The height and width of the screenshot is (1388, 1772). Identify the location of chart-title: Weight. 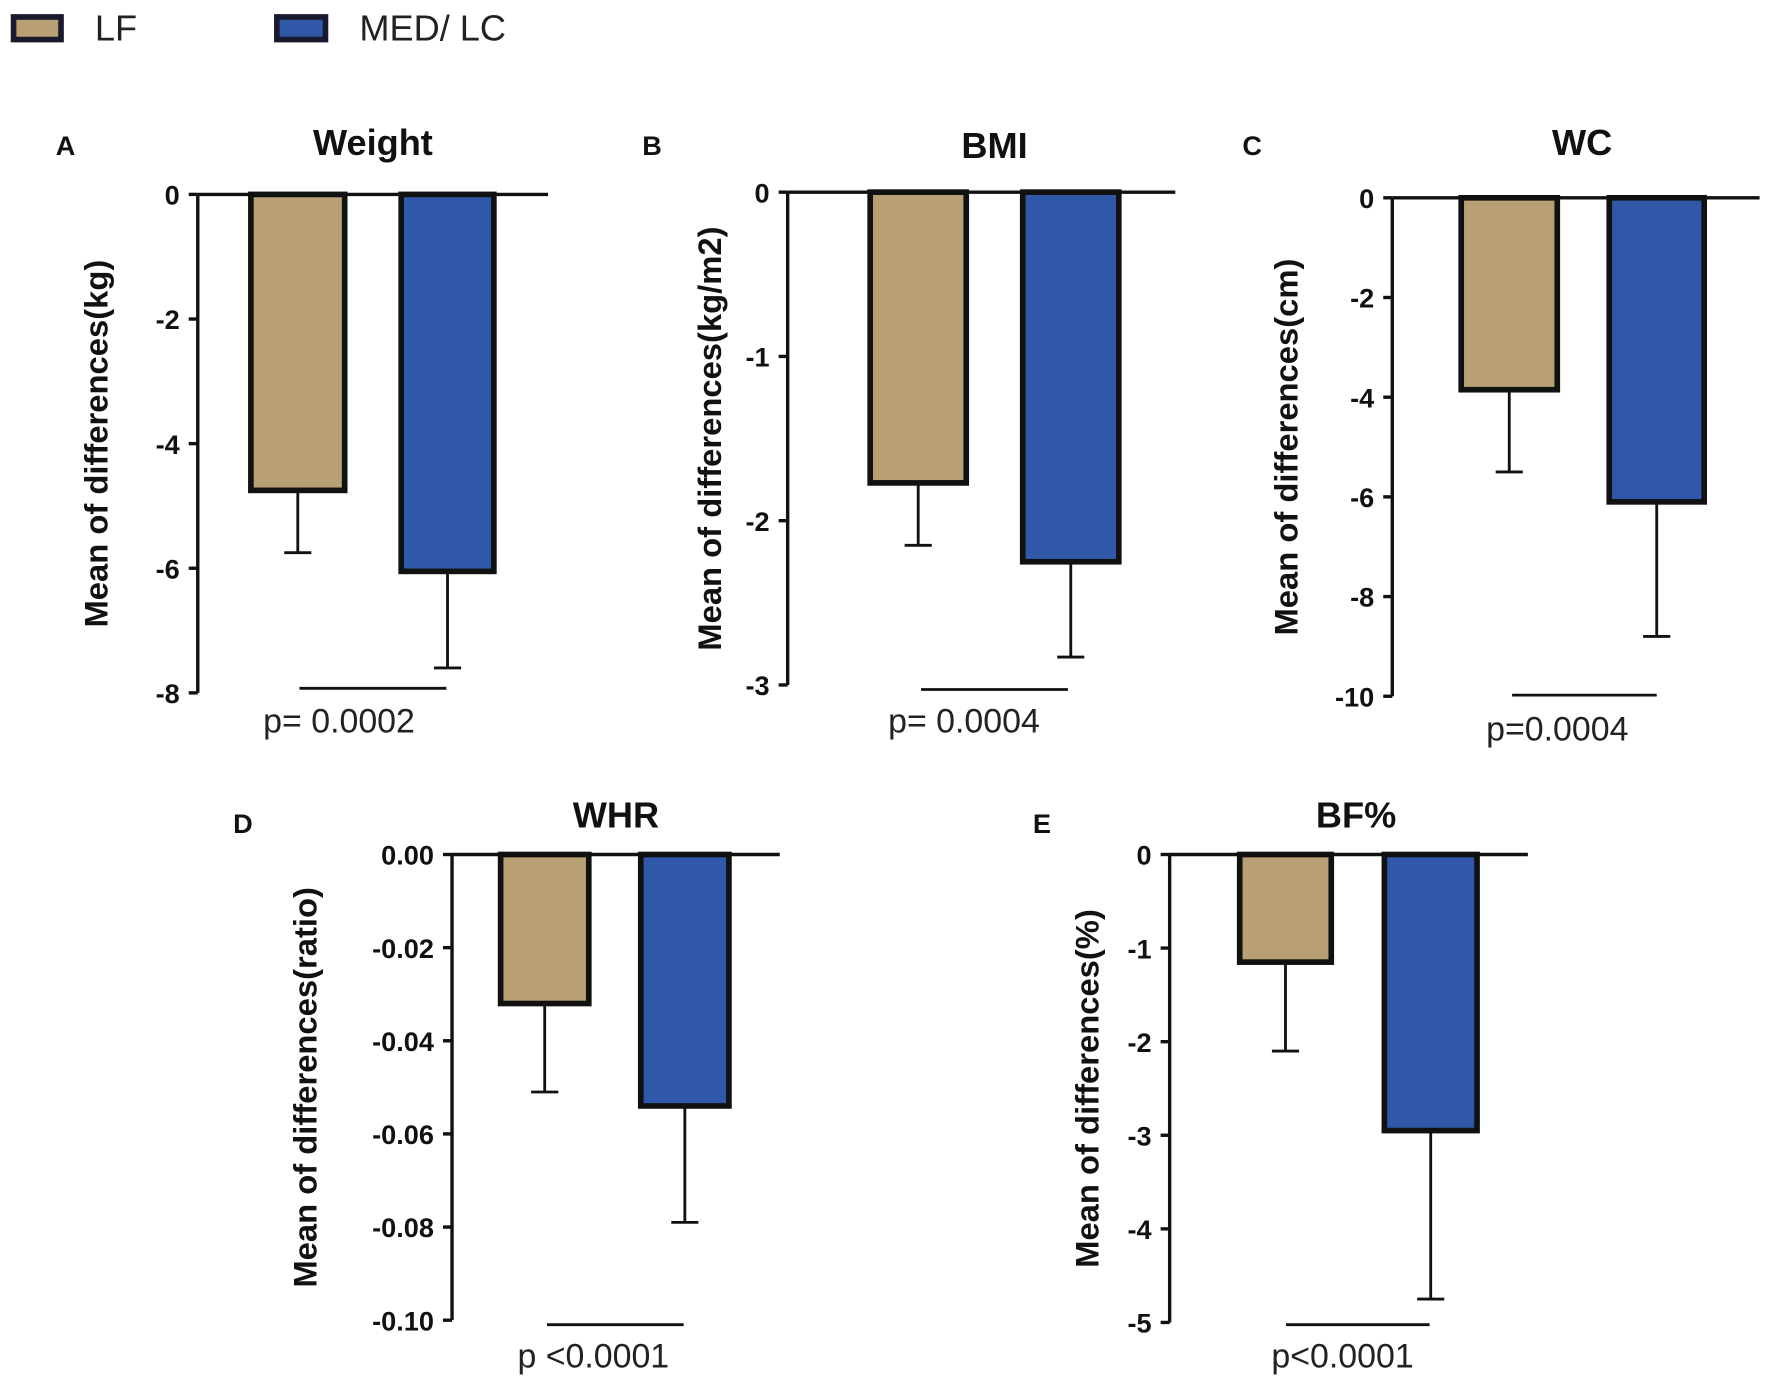
(373, 142).